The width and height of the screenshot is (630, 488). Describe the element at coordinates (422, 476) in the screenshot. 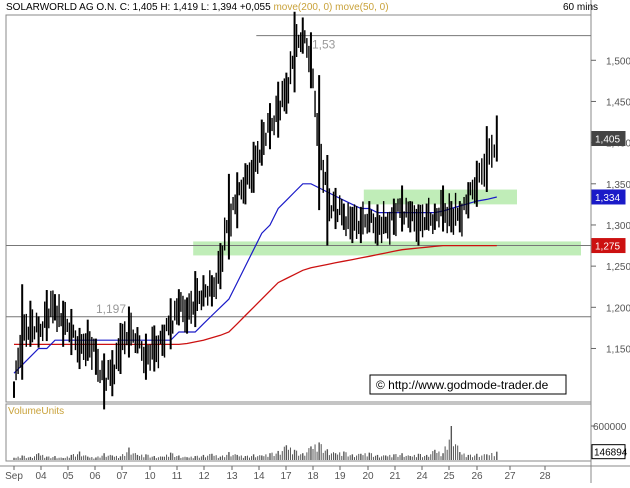

I see `x-tick-label: 24` at that location.